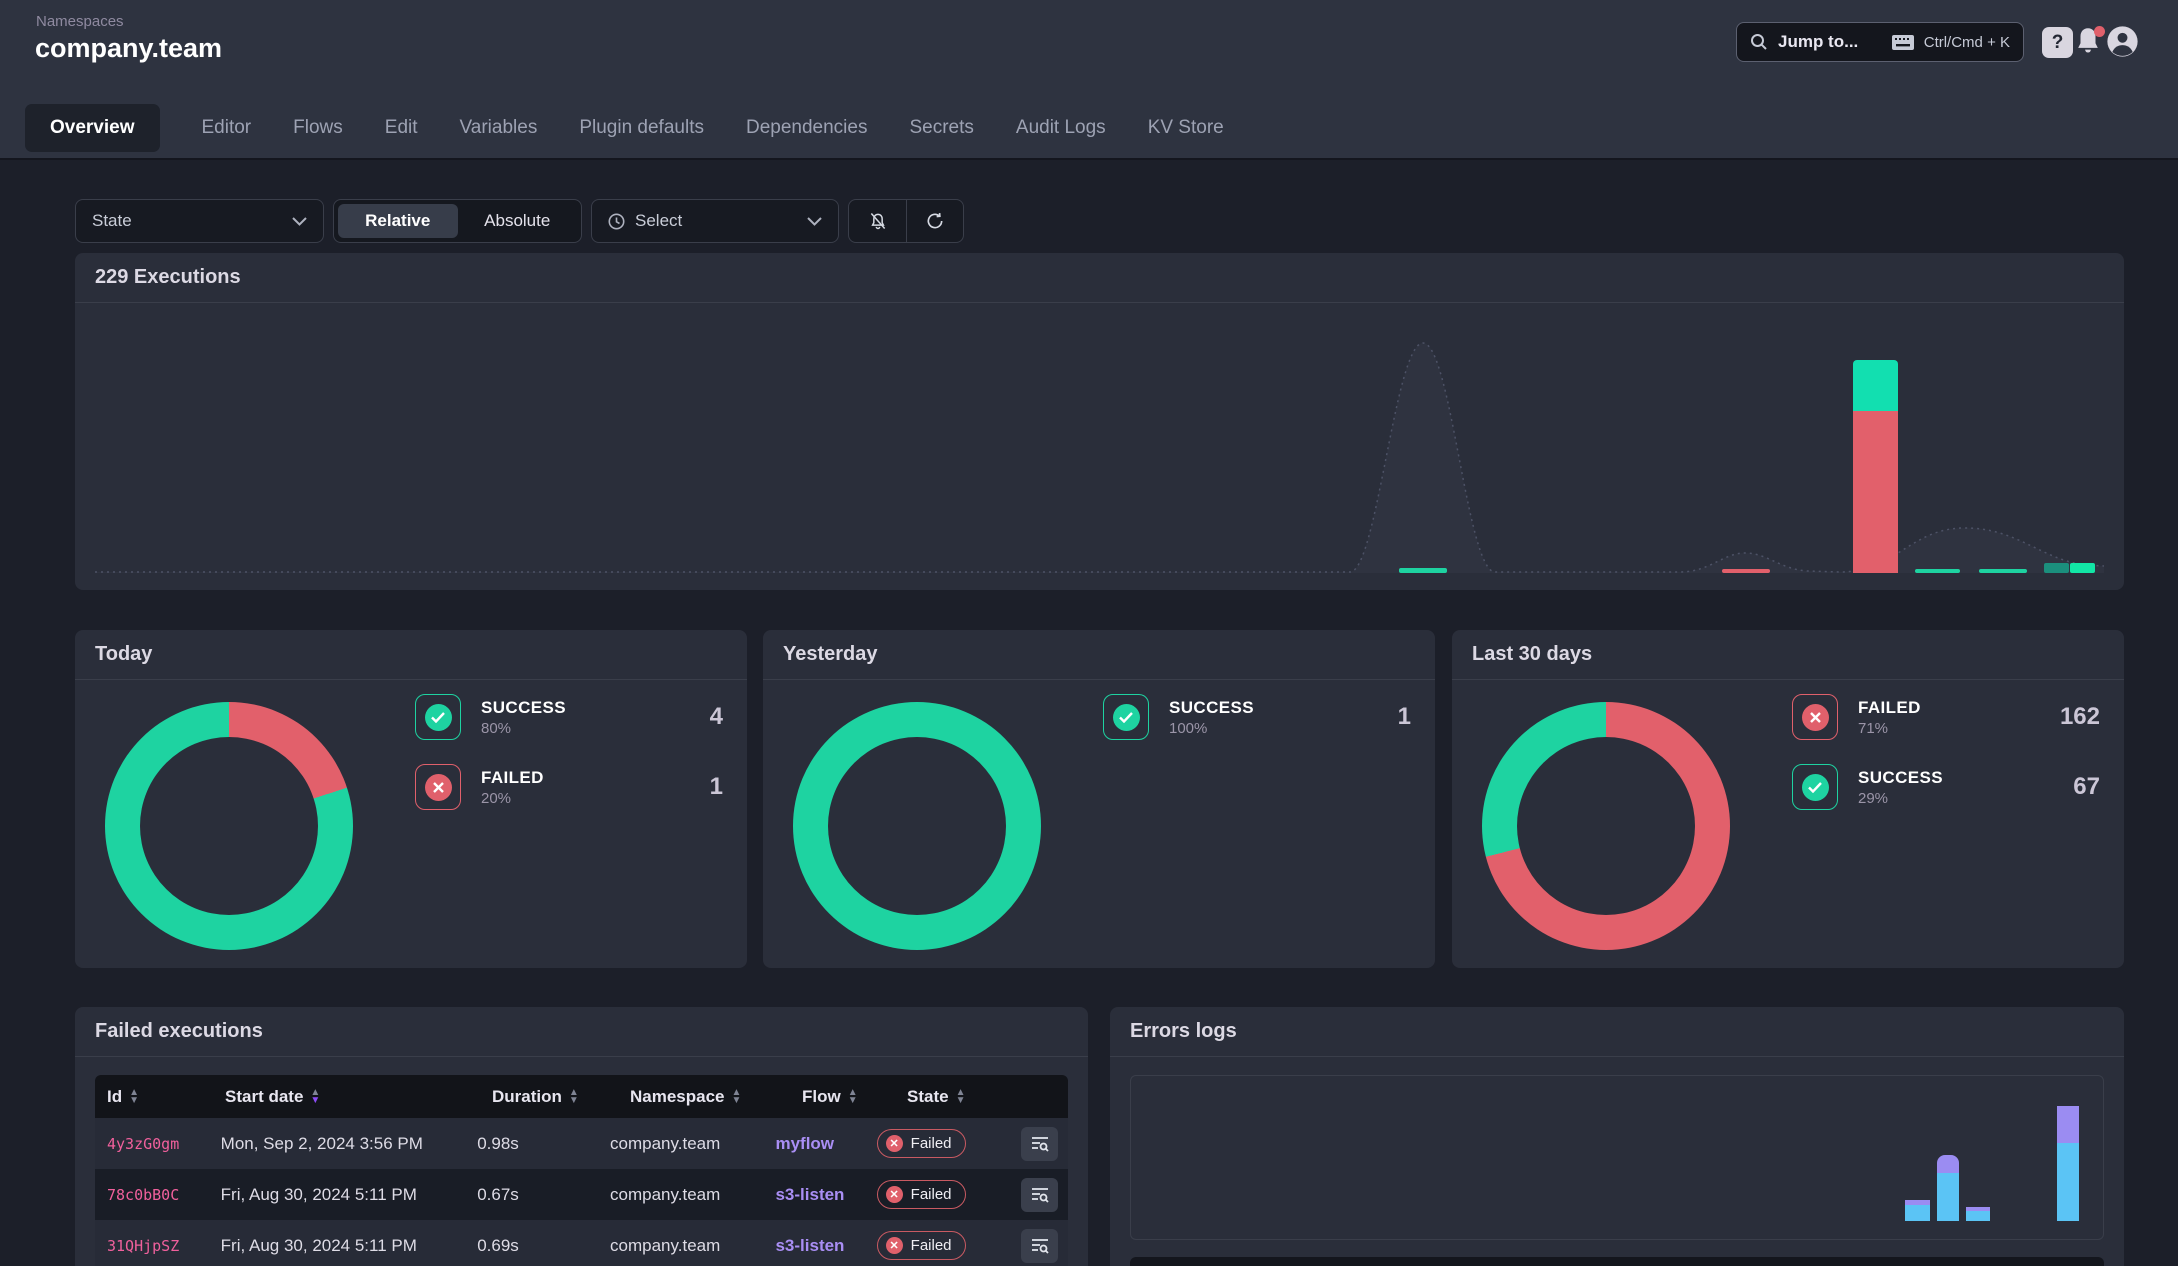 This screenshot has width=2178, height=1266. I want to click on tab-plugin-defaults: Plugin defaults, so click(641, 127).